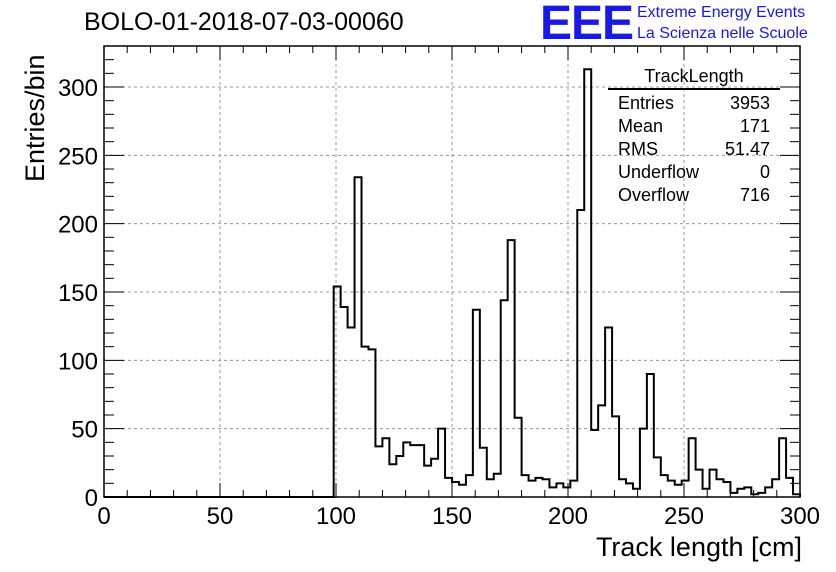 The image size is (836, 572). I want to click on y-tick-label: 300, so click(78, 88).